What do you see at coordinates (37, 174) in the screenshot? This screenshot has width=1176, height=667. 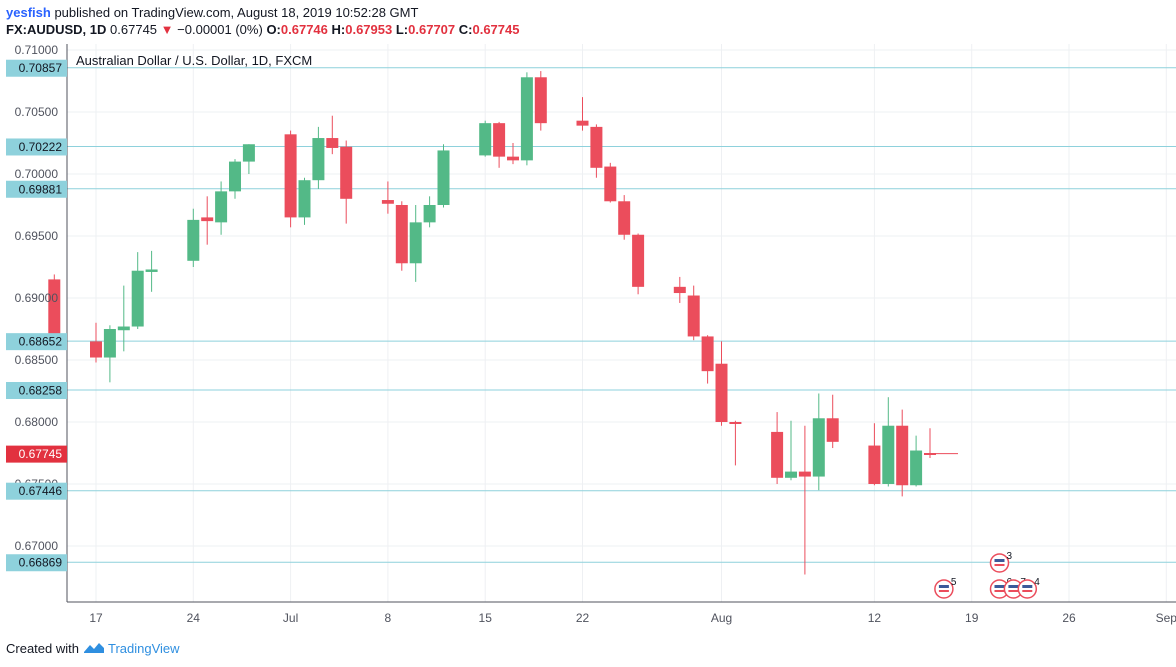 I see `price-tick-label: 0.70000` at bounding box center [37, 174].